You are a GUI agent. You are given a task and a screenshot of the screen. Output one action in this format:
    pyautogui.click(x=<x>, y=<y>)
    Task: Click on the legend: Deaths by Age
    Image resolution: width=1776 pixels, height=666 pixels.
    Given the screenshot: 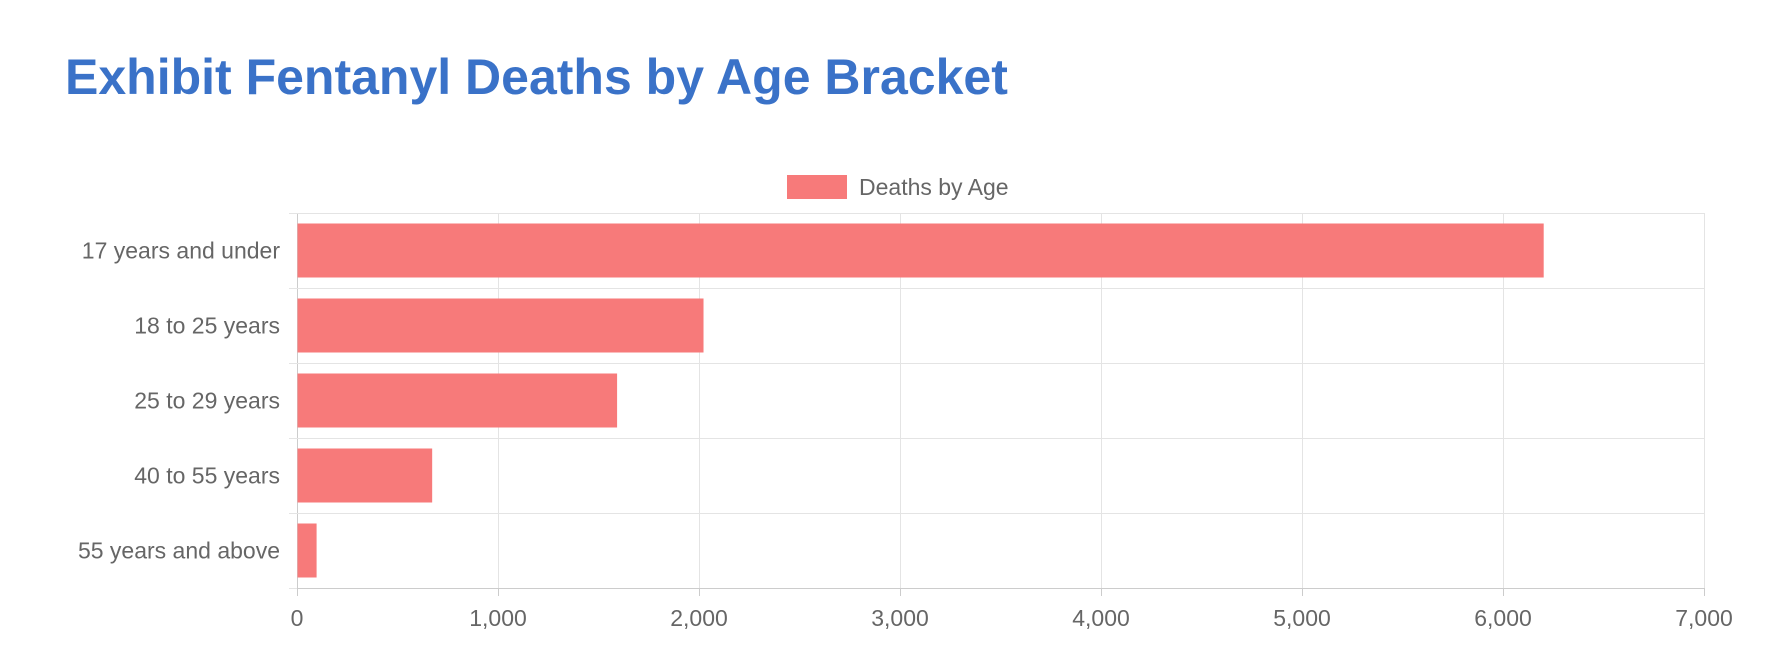 What is the action you would take?
    pyautogui.click(x=898, y=187)
    